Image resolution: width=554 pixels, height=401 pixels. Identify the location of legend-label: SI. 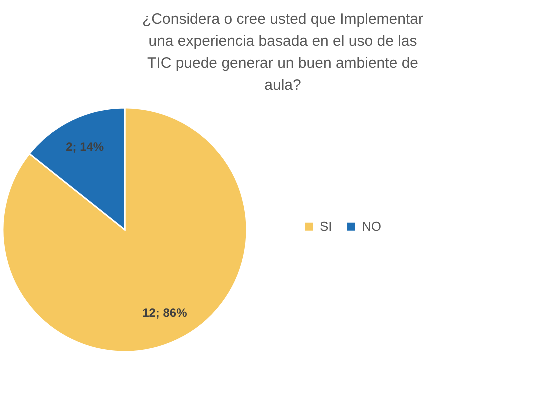
(326, 226).